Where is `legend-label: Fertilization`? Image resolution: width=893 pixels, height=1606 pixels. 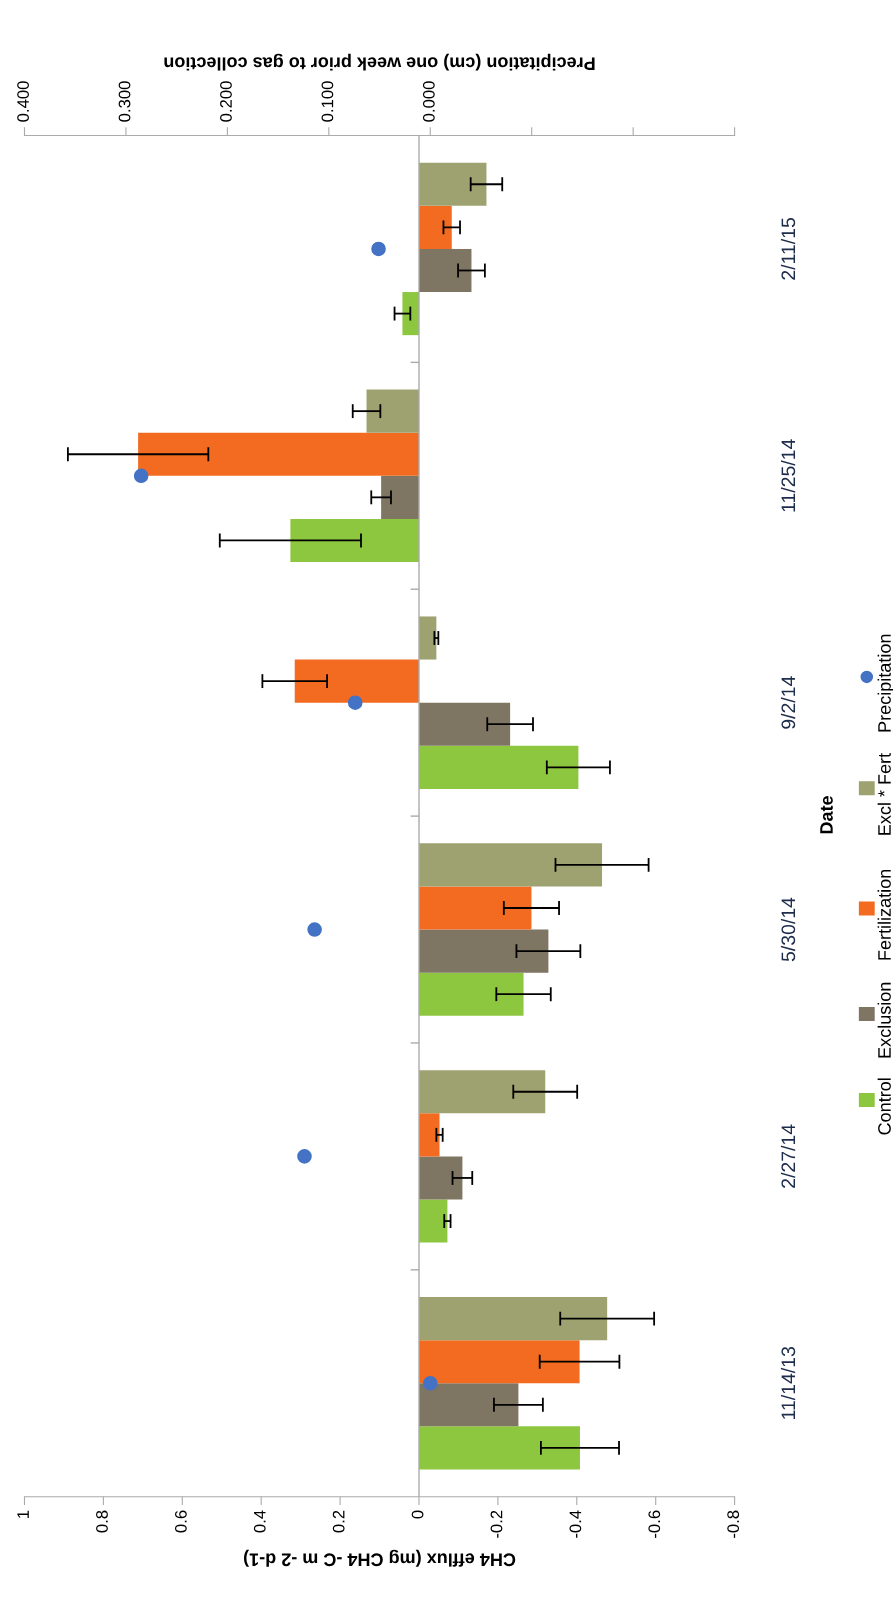 legend-label: Fertilization is located at coordinates (884, 914).